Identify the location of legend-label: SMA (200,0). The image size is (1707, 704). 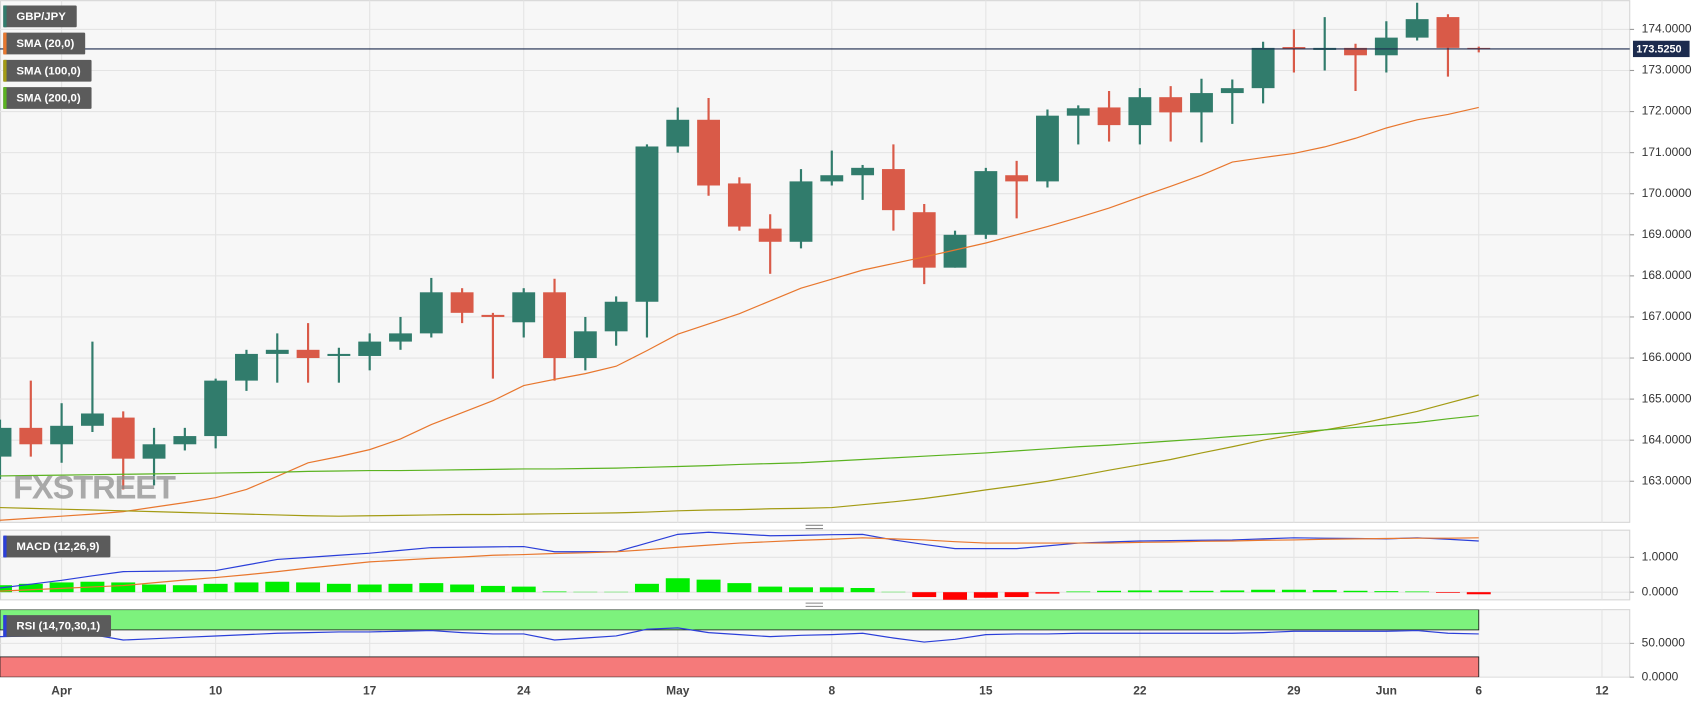
(48, 99).